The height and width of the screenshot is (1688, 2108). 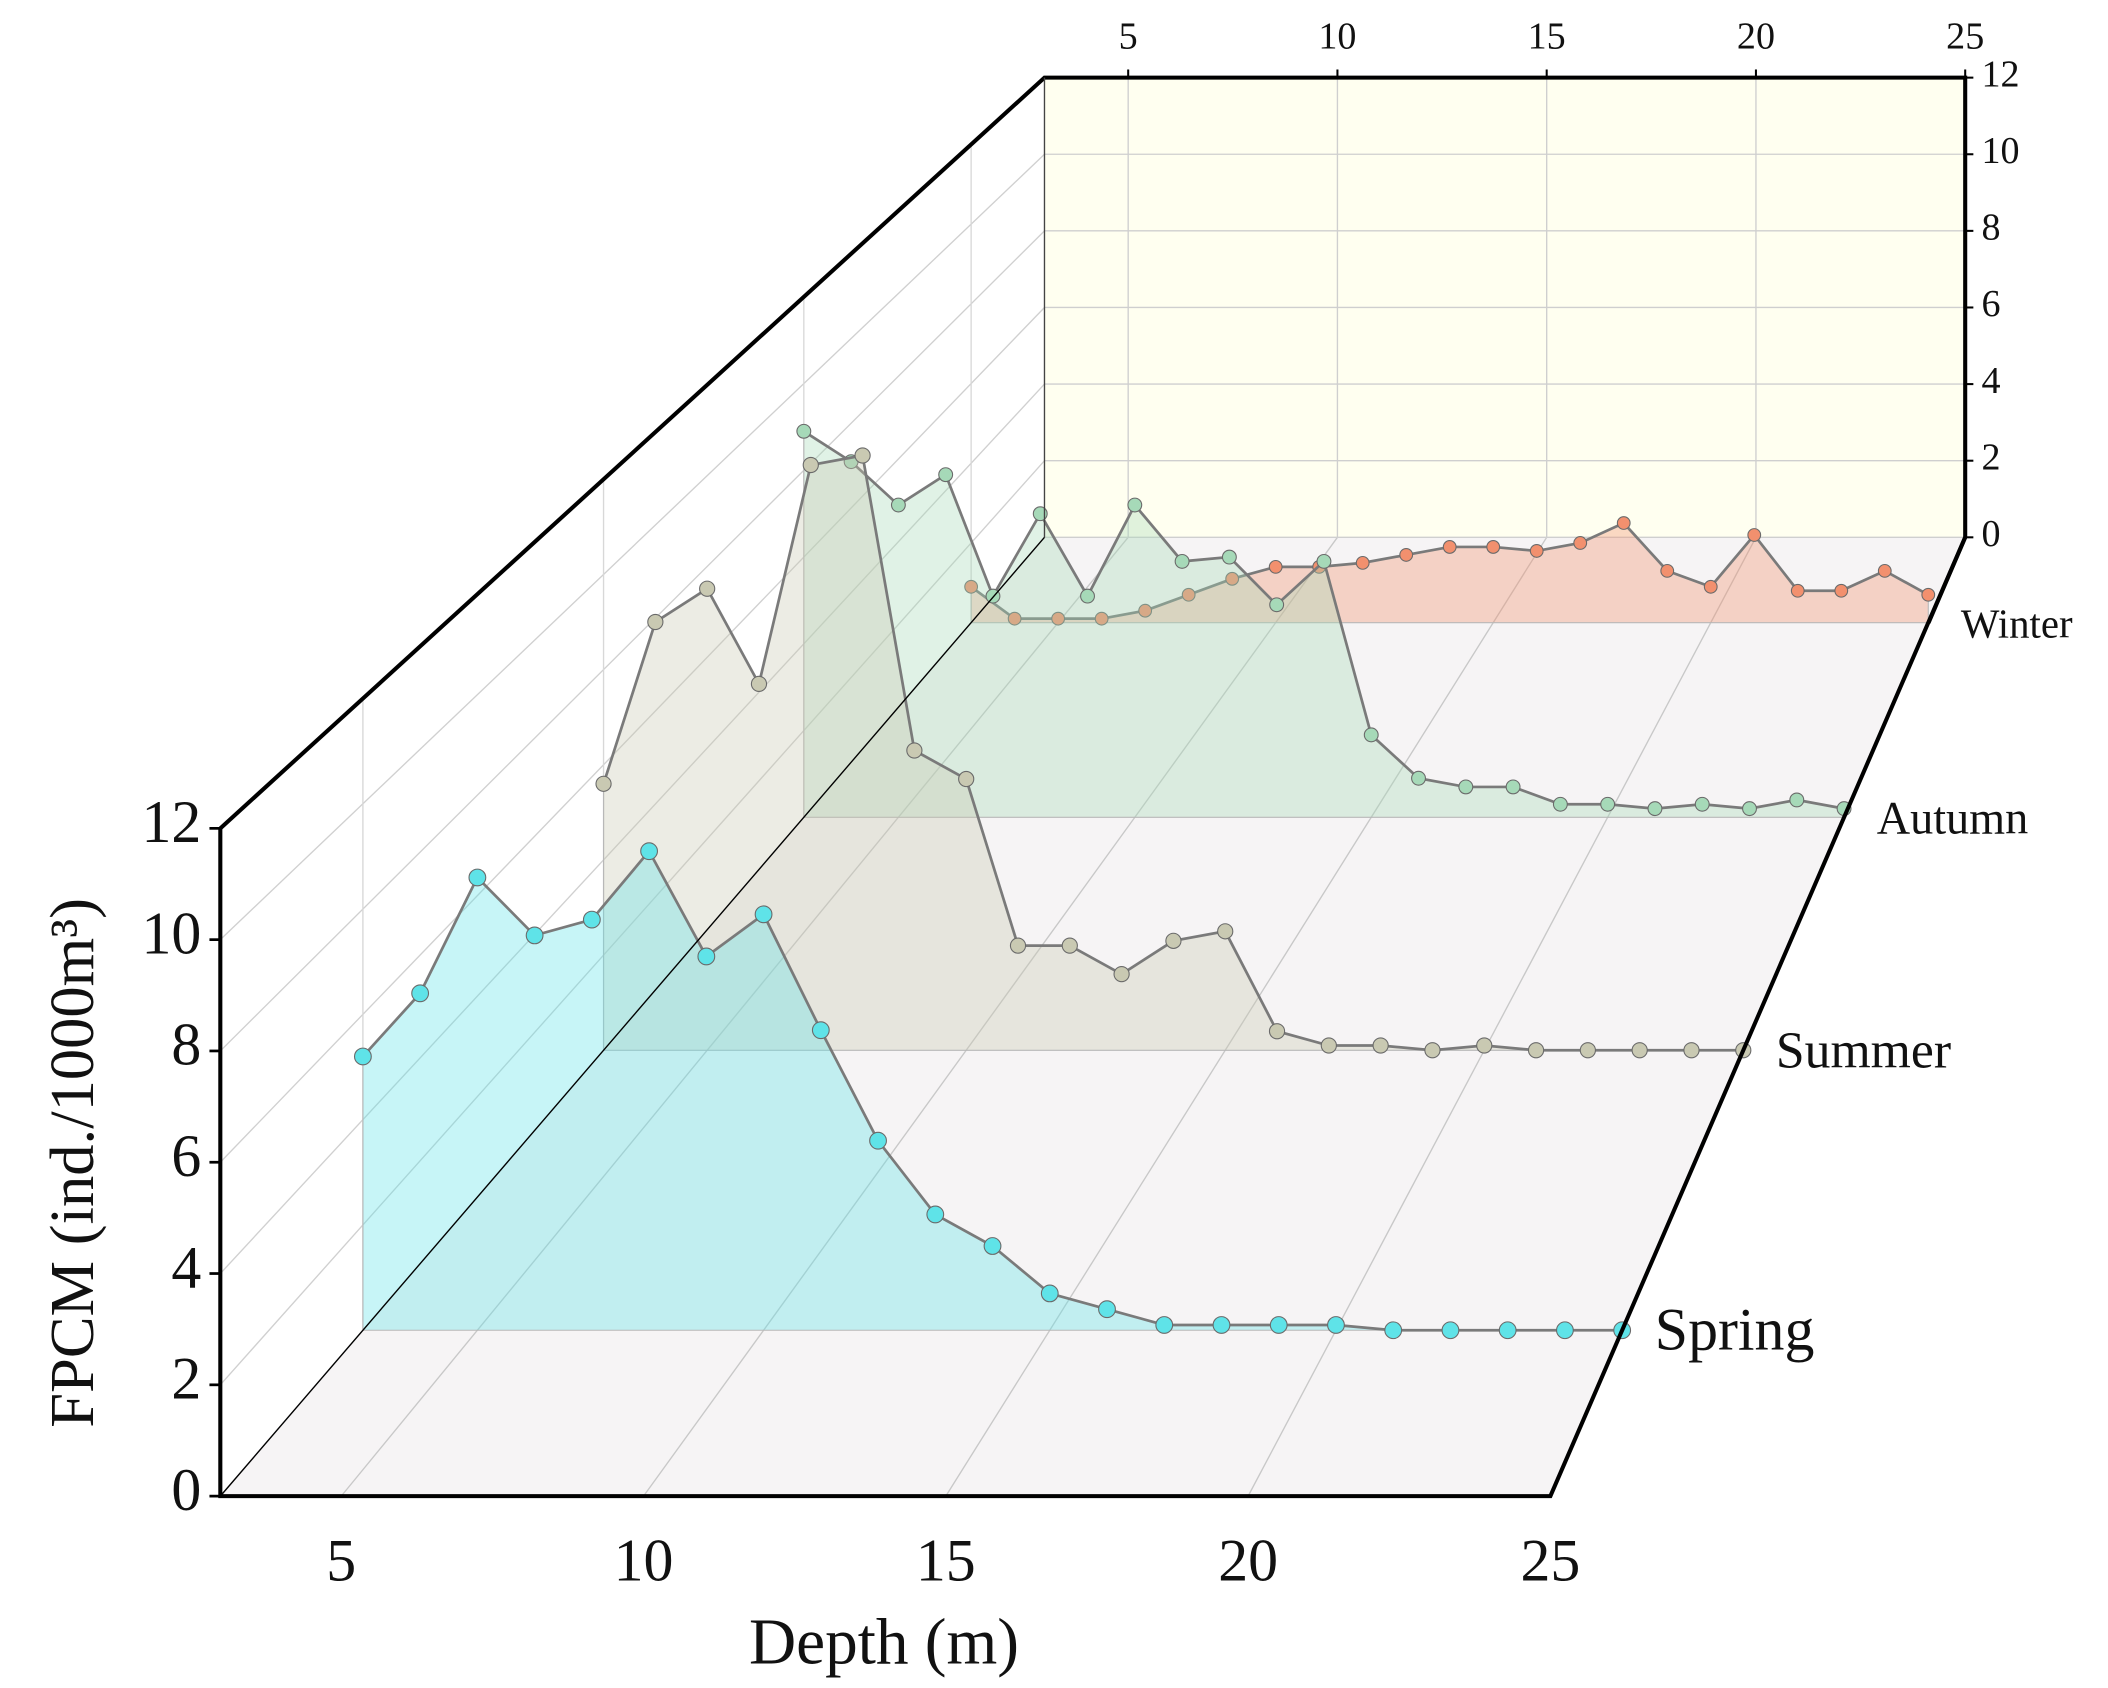 What do you see at coordinates (2001, 74) in the screenshot?
I see `back-y-tick-label: 12` at bounding box center [2001, 74].